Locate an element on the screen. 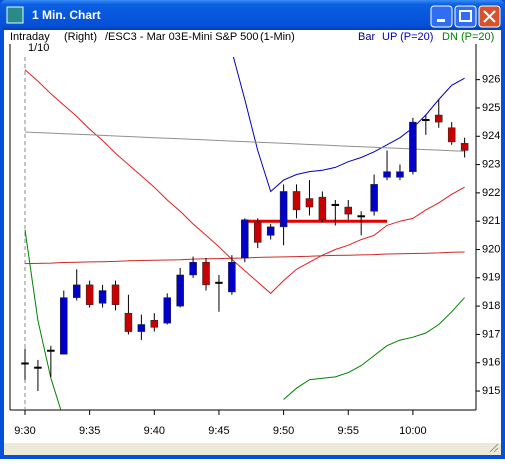 The width and height of the screenshot is (505, 464). title-bar is located at coordinates (252, 15).